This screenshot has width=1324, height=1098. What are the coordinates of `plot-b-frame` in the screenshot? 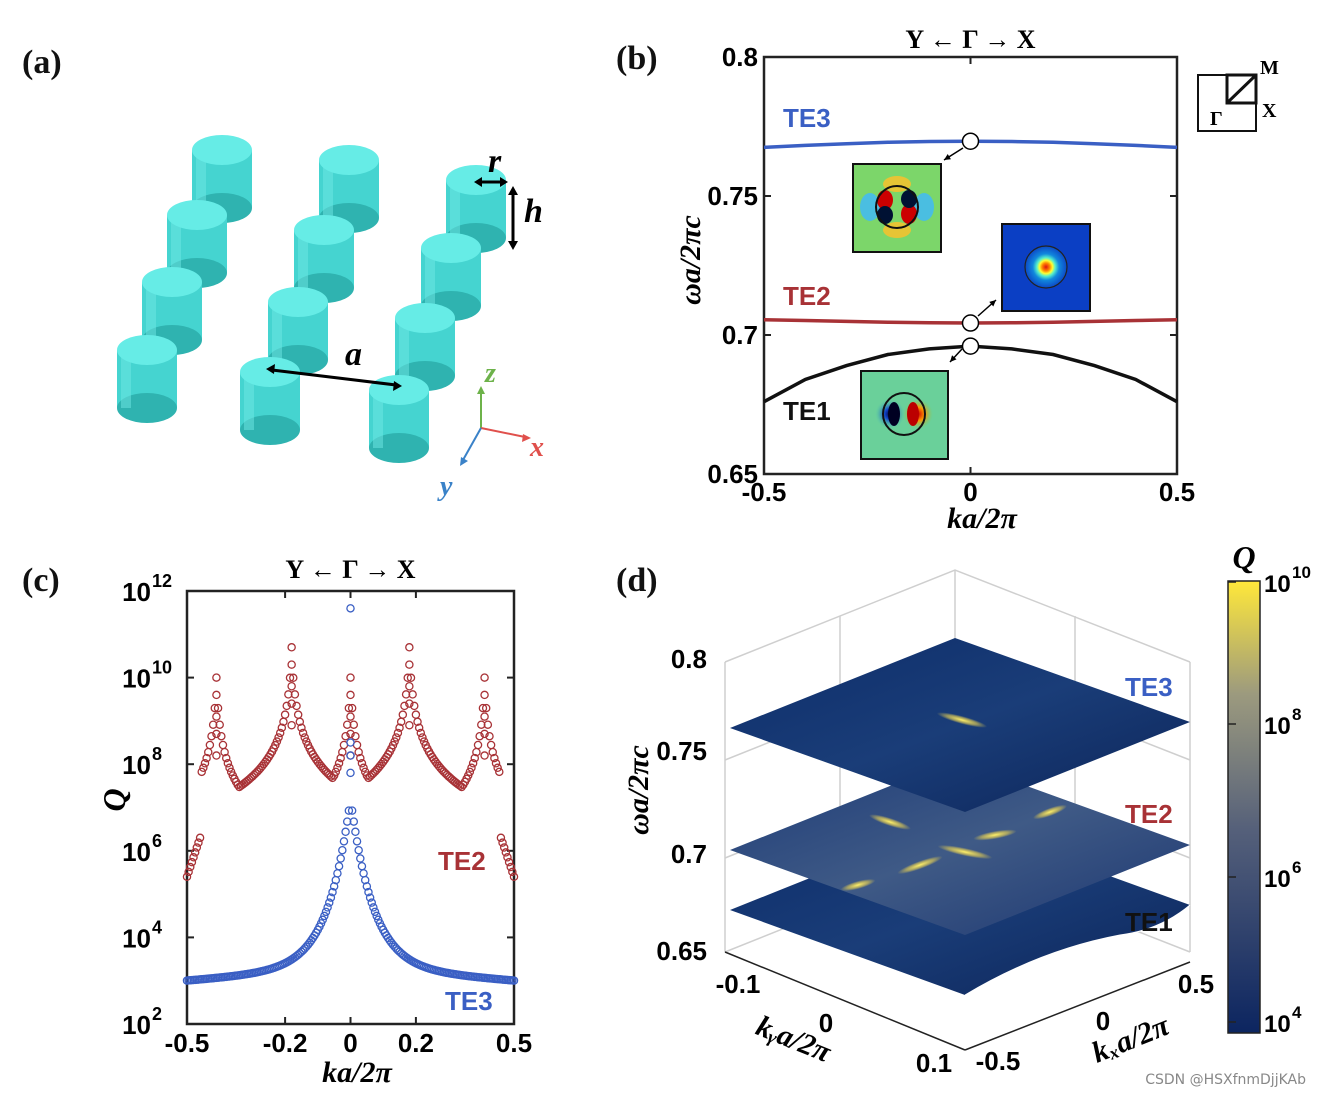 It's located at (970, 265).